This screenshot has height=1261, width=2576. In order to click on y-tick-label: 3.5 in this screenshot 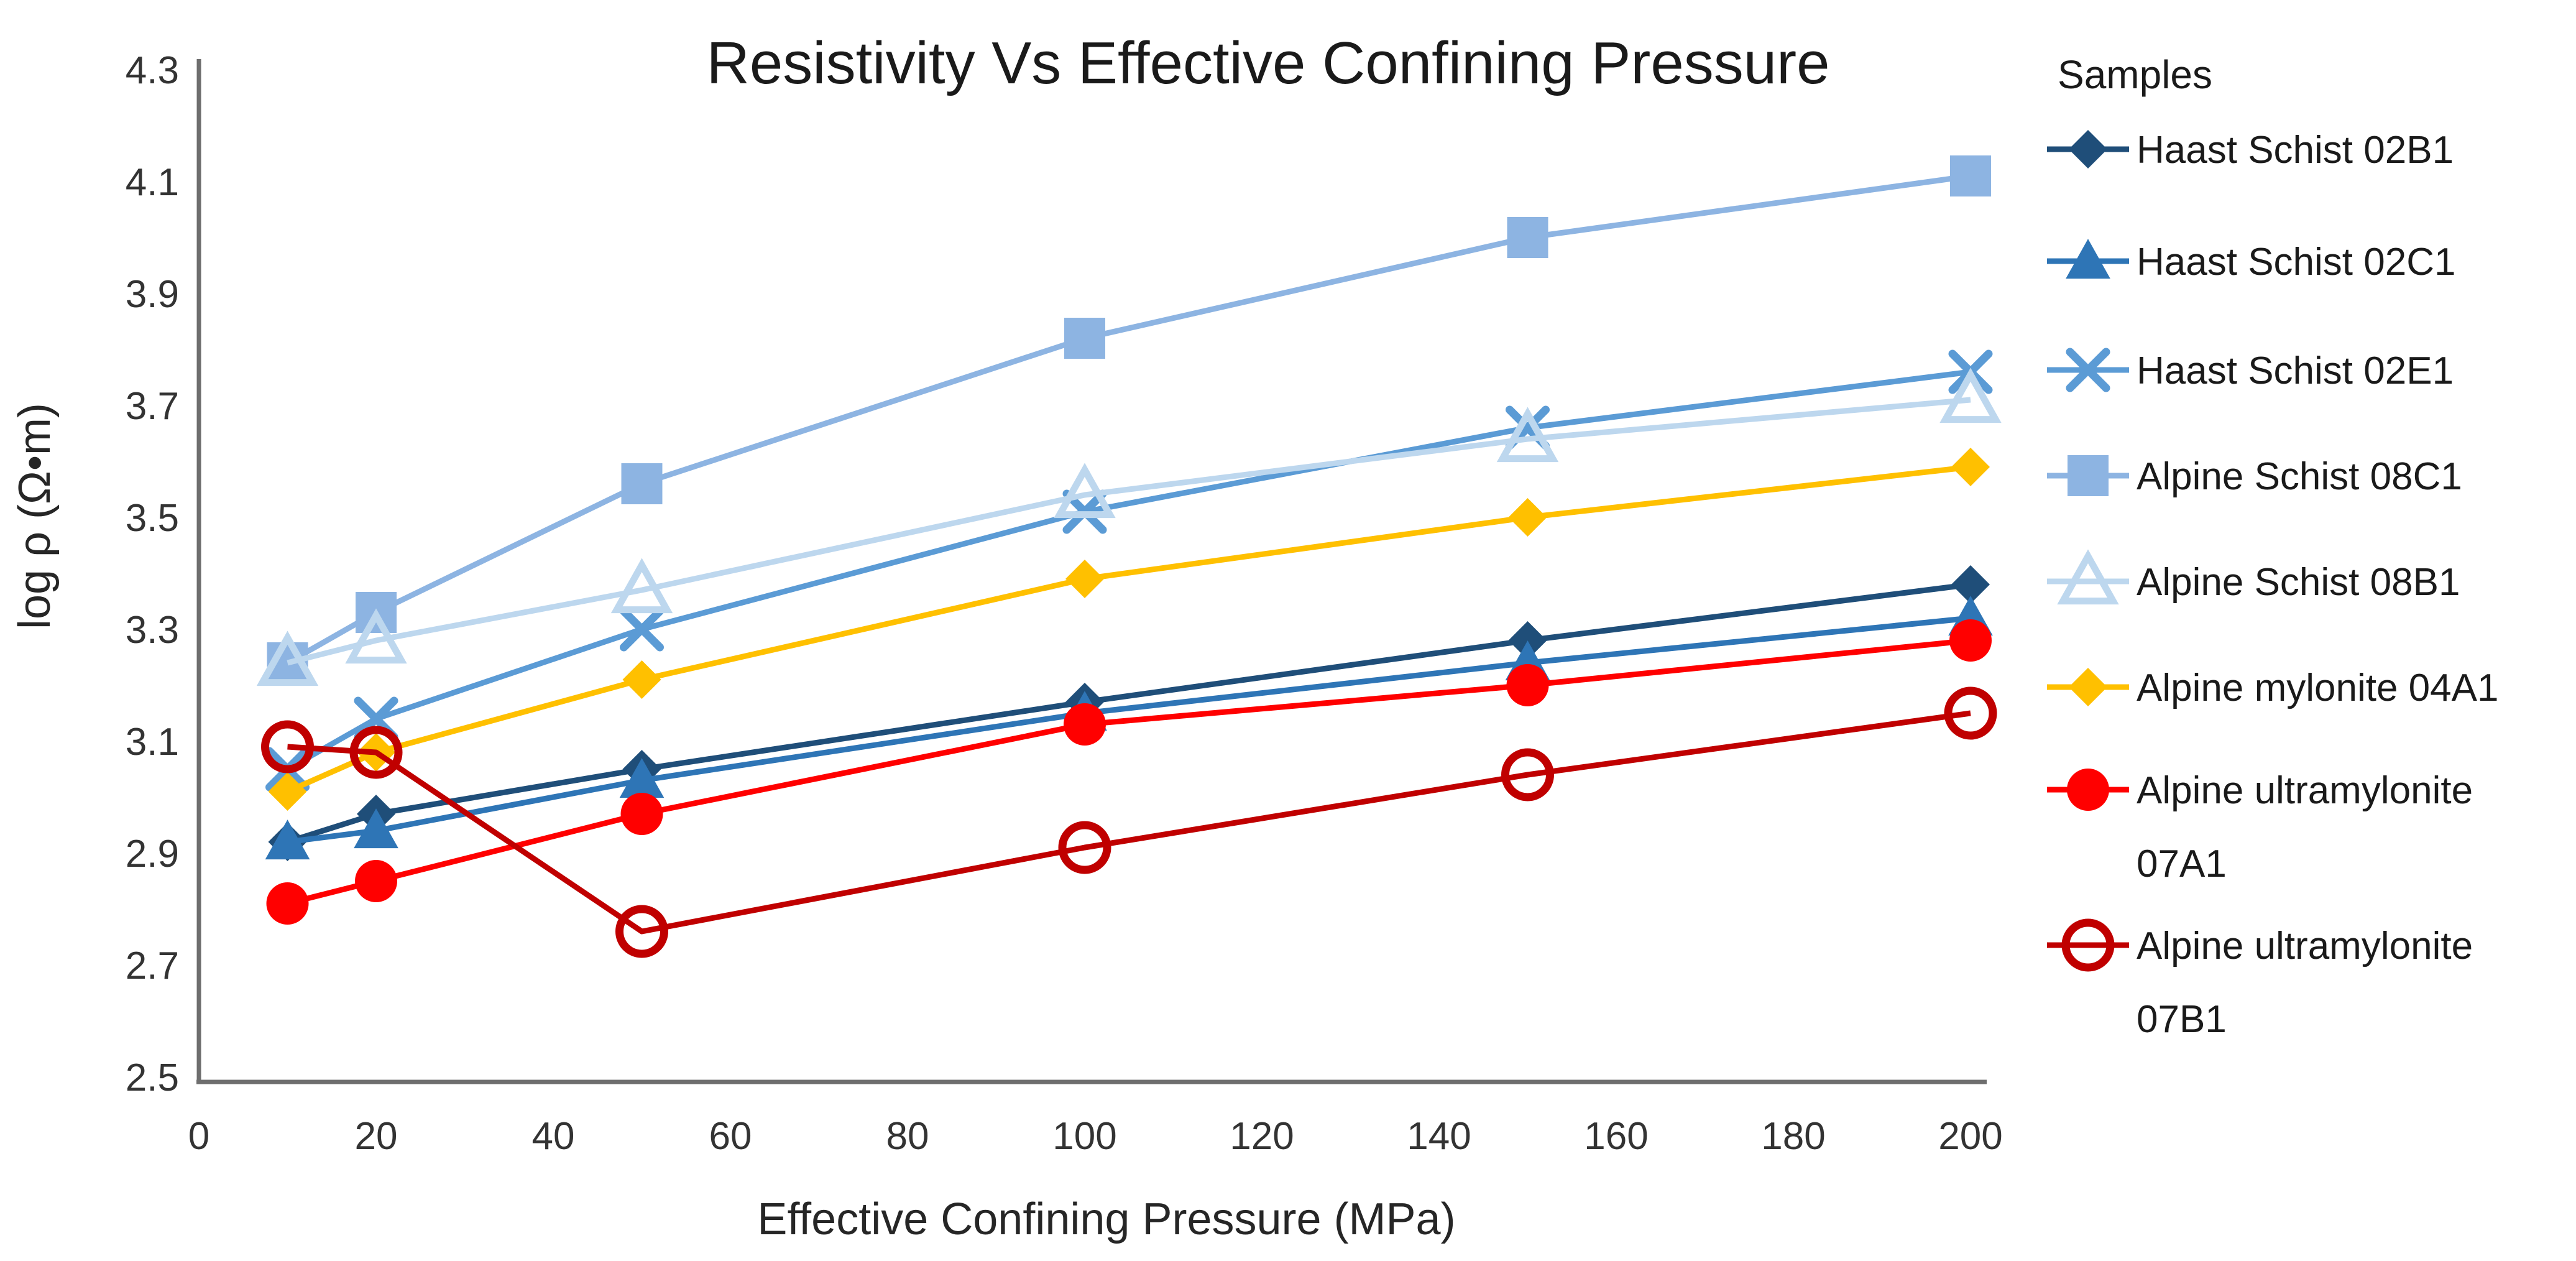, I will do `click(152, 518)`.